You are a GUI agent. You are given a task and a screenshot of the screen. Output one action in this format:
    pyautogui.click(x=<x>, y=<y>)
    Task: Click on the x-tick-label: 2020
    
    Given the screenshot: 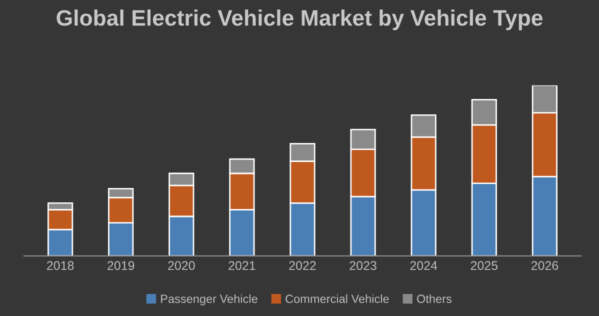 What is the action you would take?
    pyautogui.click(x=181, y=265)
    